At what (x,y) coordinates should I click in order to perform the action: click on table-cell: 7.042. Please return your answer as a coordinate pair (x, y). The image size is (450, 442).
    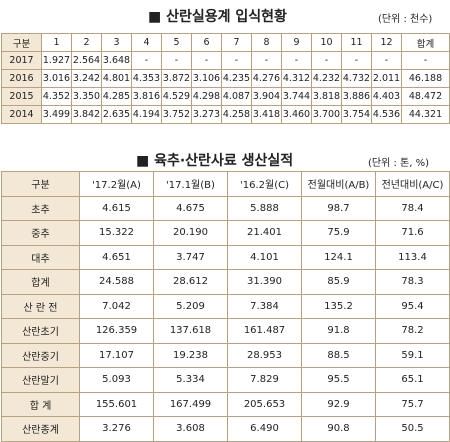
    Looking at the image, I should click on (116, 306).